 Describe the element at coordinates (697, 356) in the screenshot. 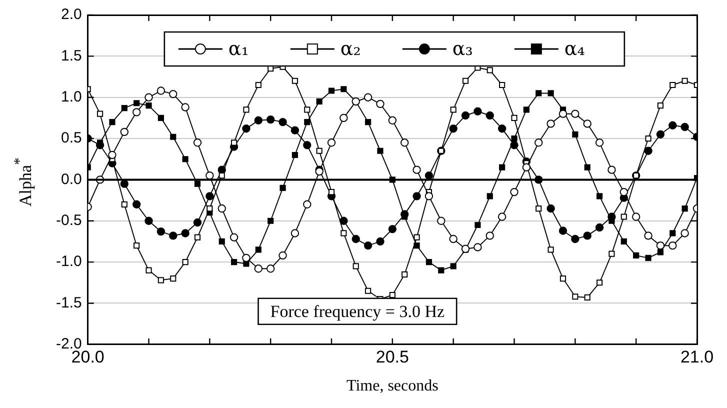

I see `x-tick-label: 21.0` at that location.